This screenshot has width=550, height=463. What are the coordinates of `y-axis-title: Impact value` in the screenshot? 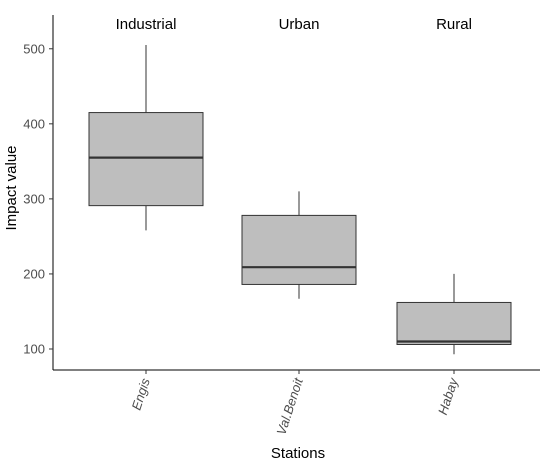 It's located at (11, 187).